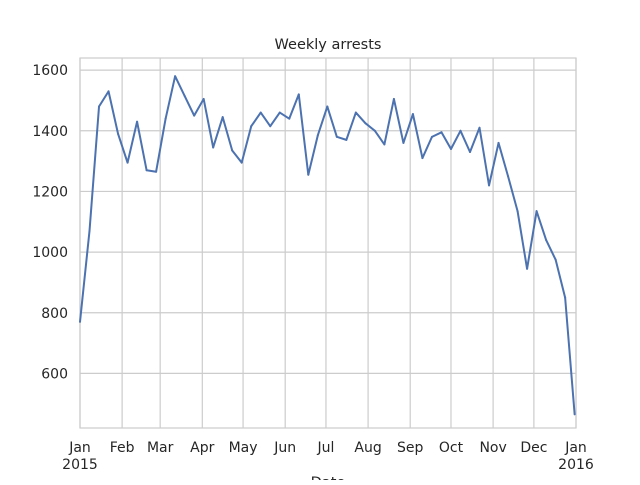  Describe the element at coordinates (122, 448) in the screenshot. I see `x-tick-label: Feb` at that location.